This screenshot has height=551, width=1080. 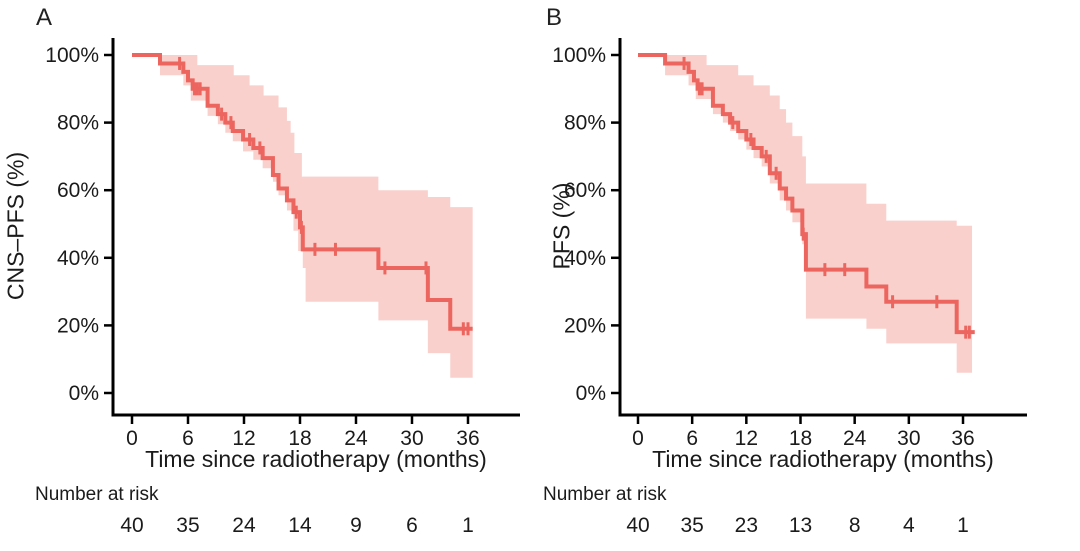 I want to click on panel-a-x-axis-title: Time since radiotherapy (months), so click(x=316, y=459).